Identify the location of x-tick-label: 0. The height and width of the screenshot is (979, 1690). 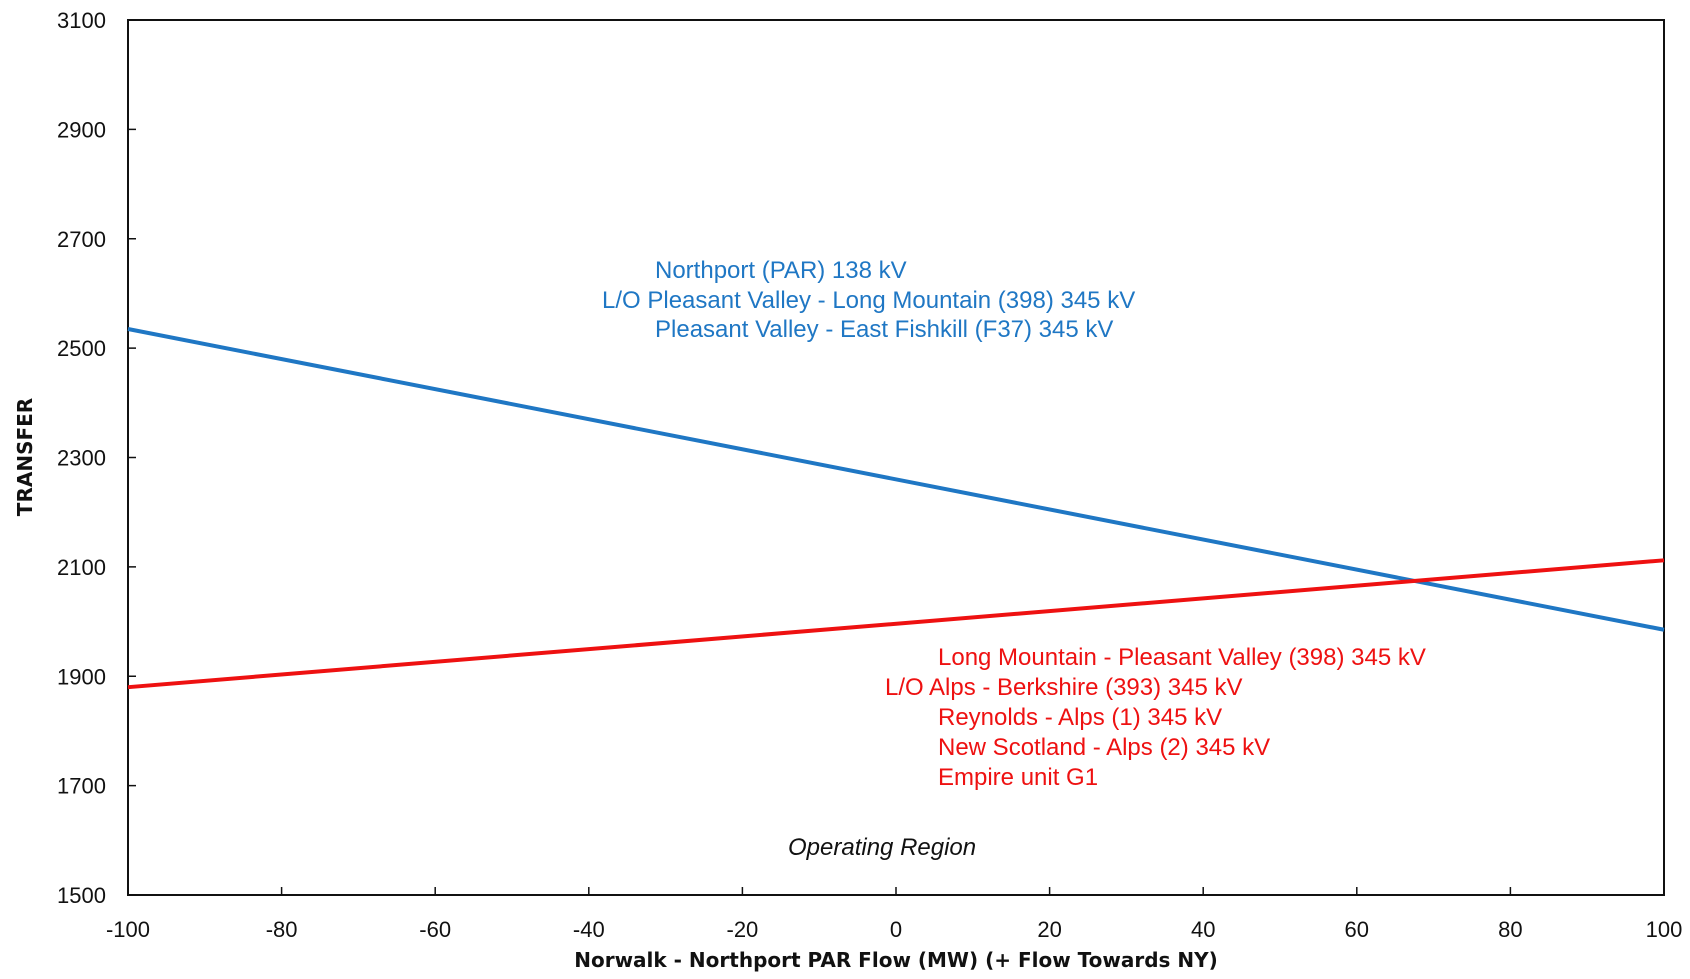
(896, 929).